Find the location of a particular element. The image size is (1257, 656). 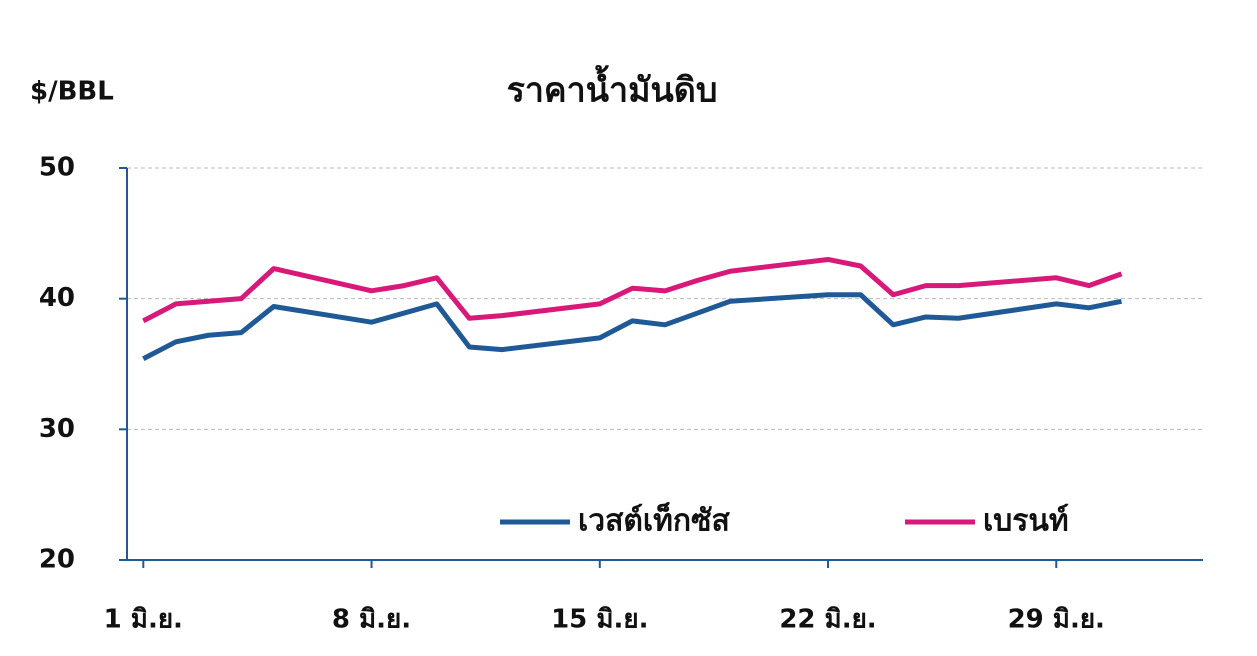

x-tick-label: 15 มิ.ย. is located at coordinates (599, 620).